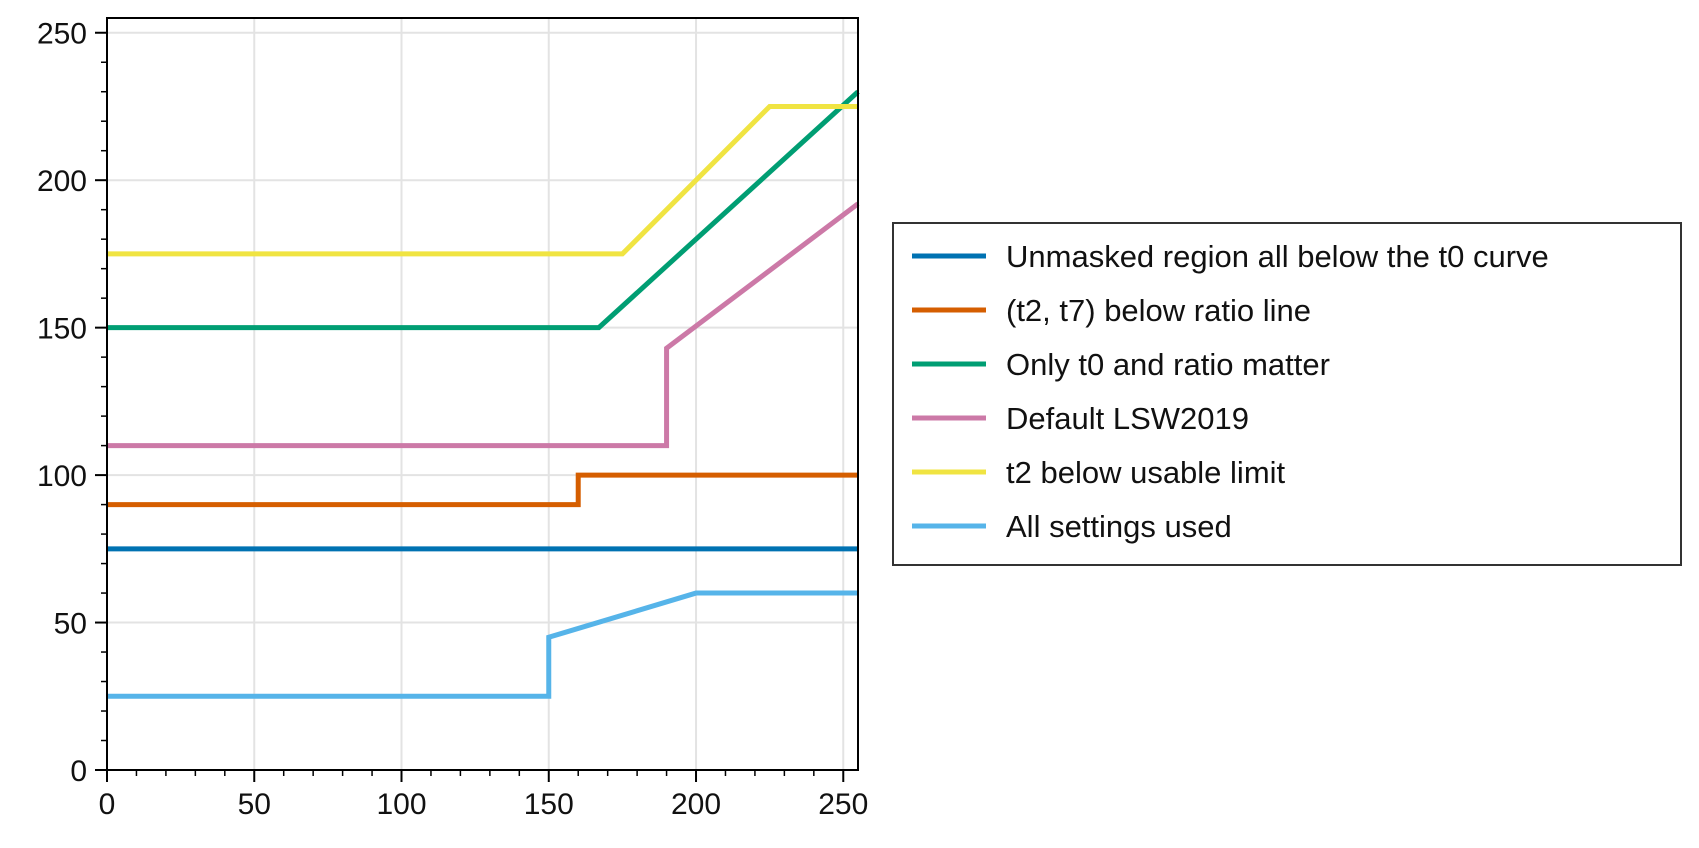  What do you see at coordinates (1158, 310) in the screenshot?
I see `legend-label-1: (t2, t7) below ratio line` at bounding box center [1158, 310].